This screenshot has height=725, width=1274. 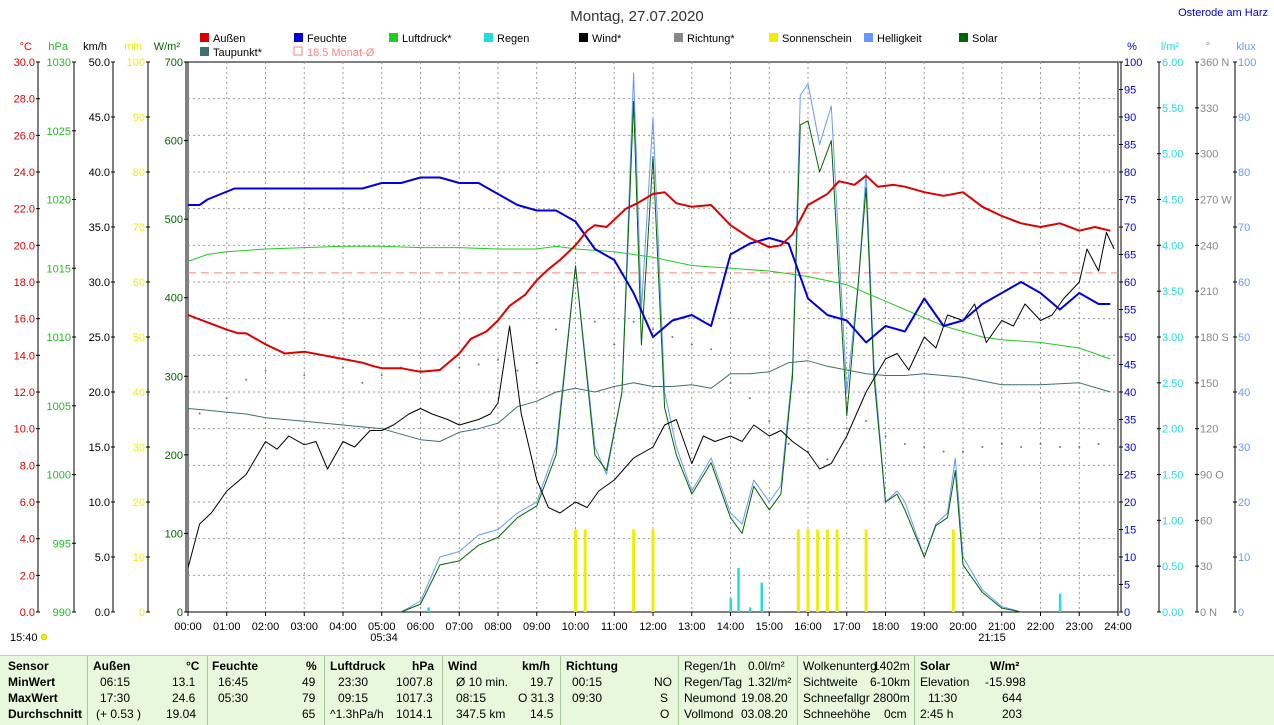 I want to click on x-tick-label: 13:00, so click(x=692, y=627).